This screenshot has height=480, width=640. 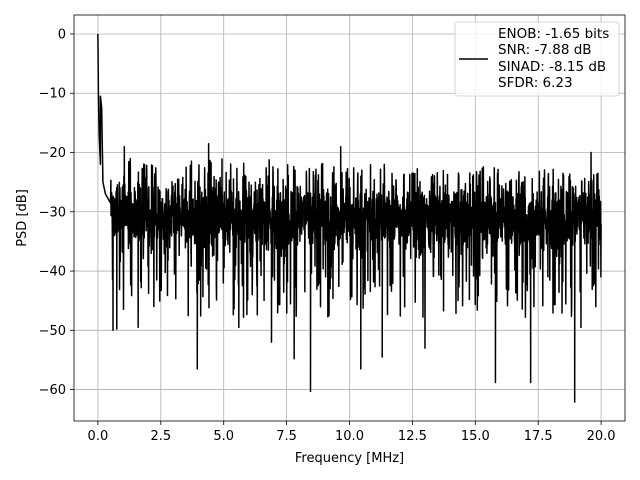 What do you see at coordinates (52, 212) in the screenshot?
I see `y-tick-label: −30` at bounding box center [52, 212].